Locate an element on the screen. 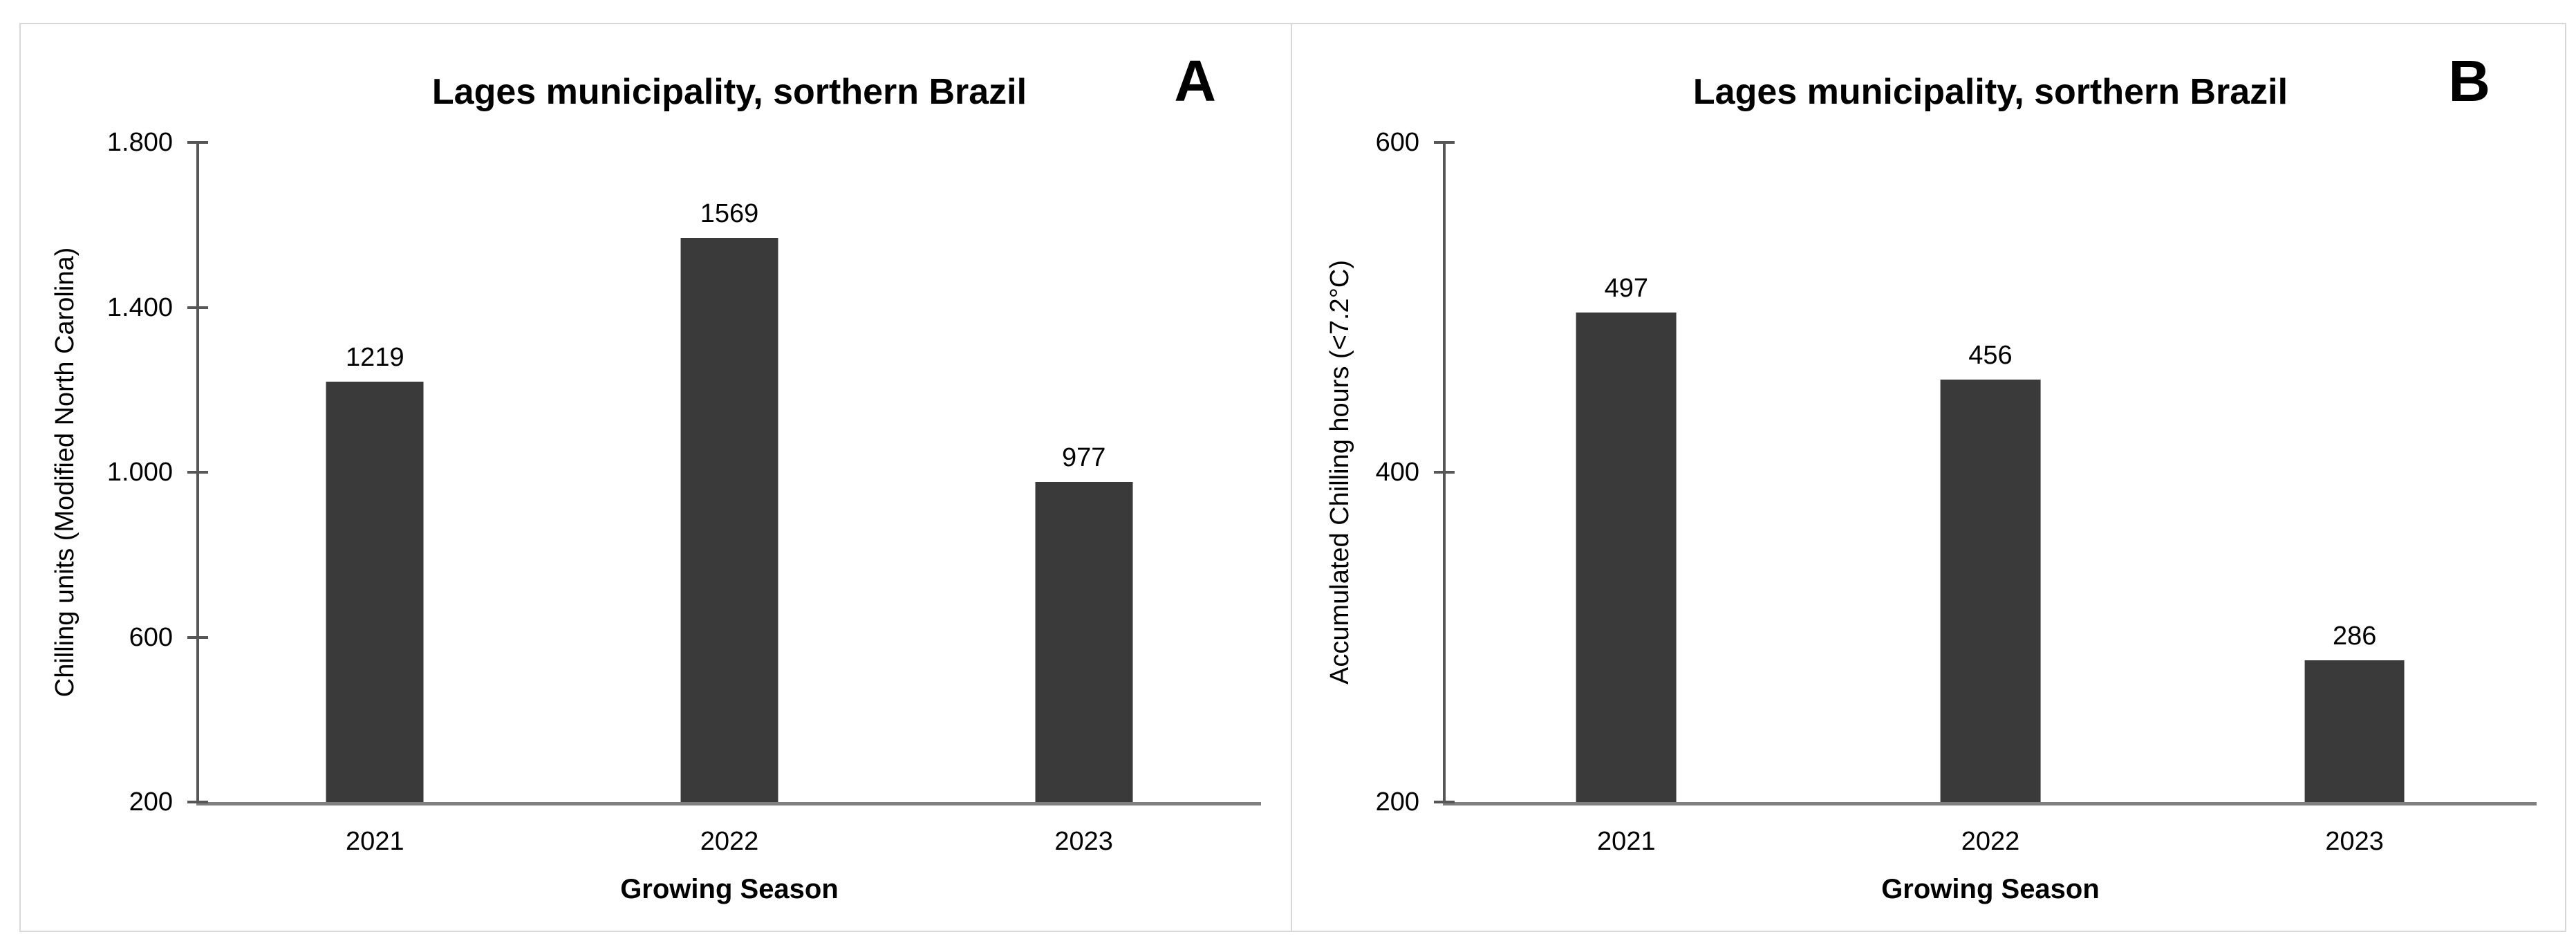 This screenshot has height=950, width=2576. category-group: 497 2021 is located at coordinates (1626, 499).